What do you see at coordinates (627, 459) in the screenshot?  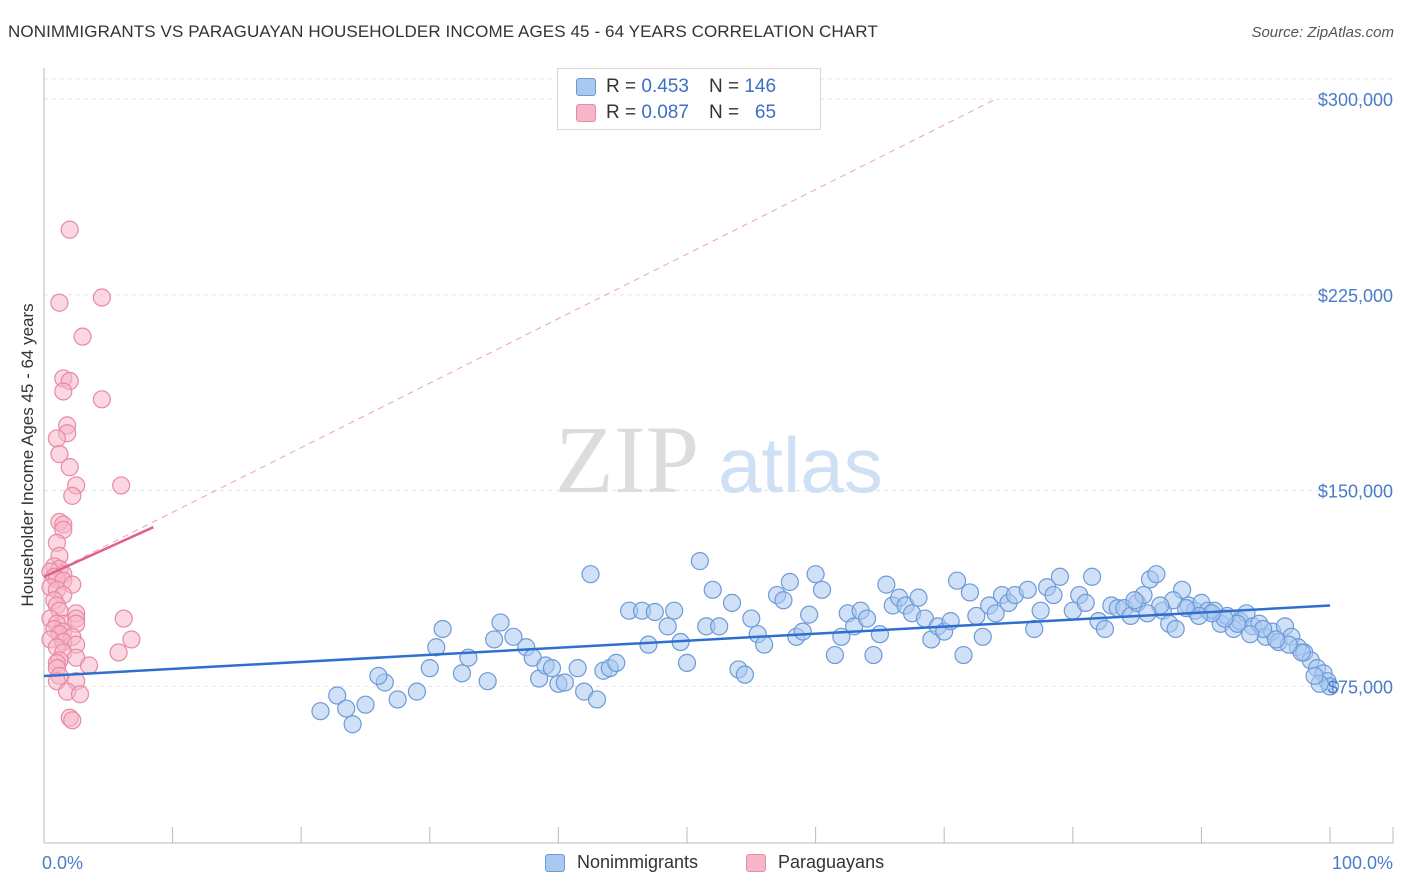 I see `watermark-zip: ZIP` at bounding box center [627, 459].